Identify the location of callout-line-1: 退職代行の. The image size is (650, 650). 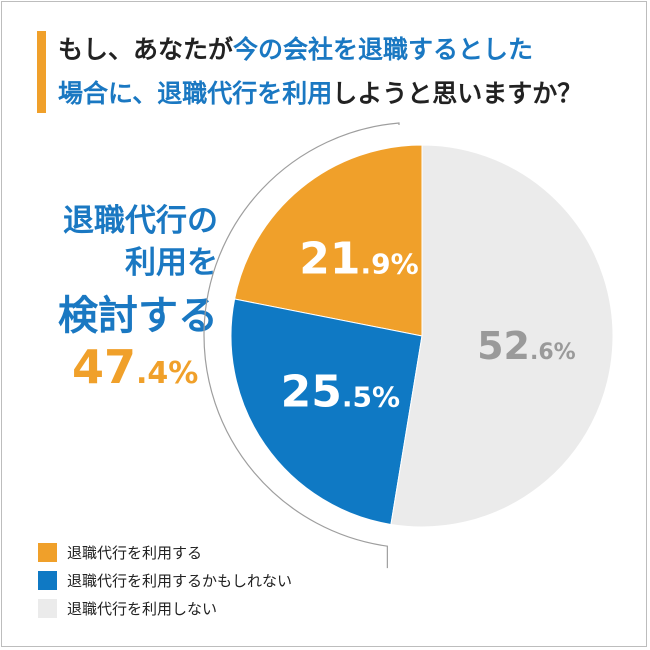
(140, 221).